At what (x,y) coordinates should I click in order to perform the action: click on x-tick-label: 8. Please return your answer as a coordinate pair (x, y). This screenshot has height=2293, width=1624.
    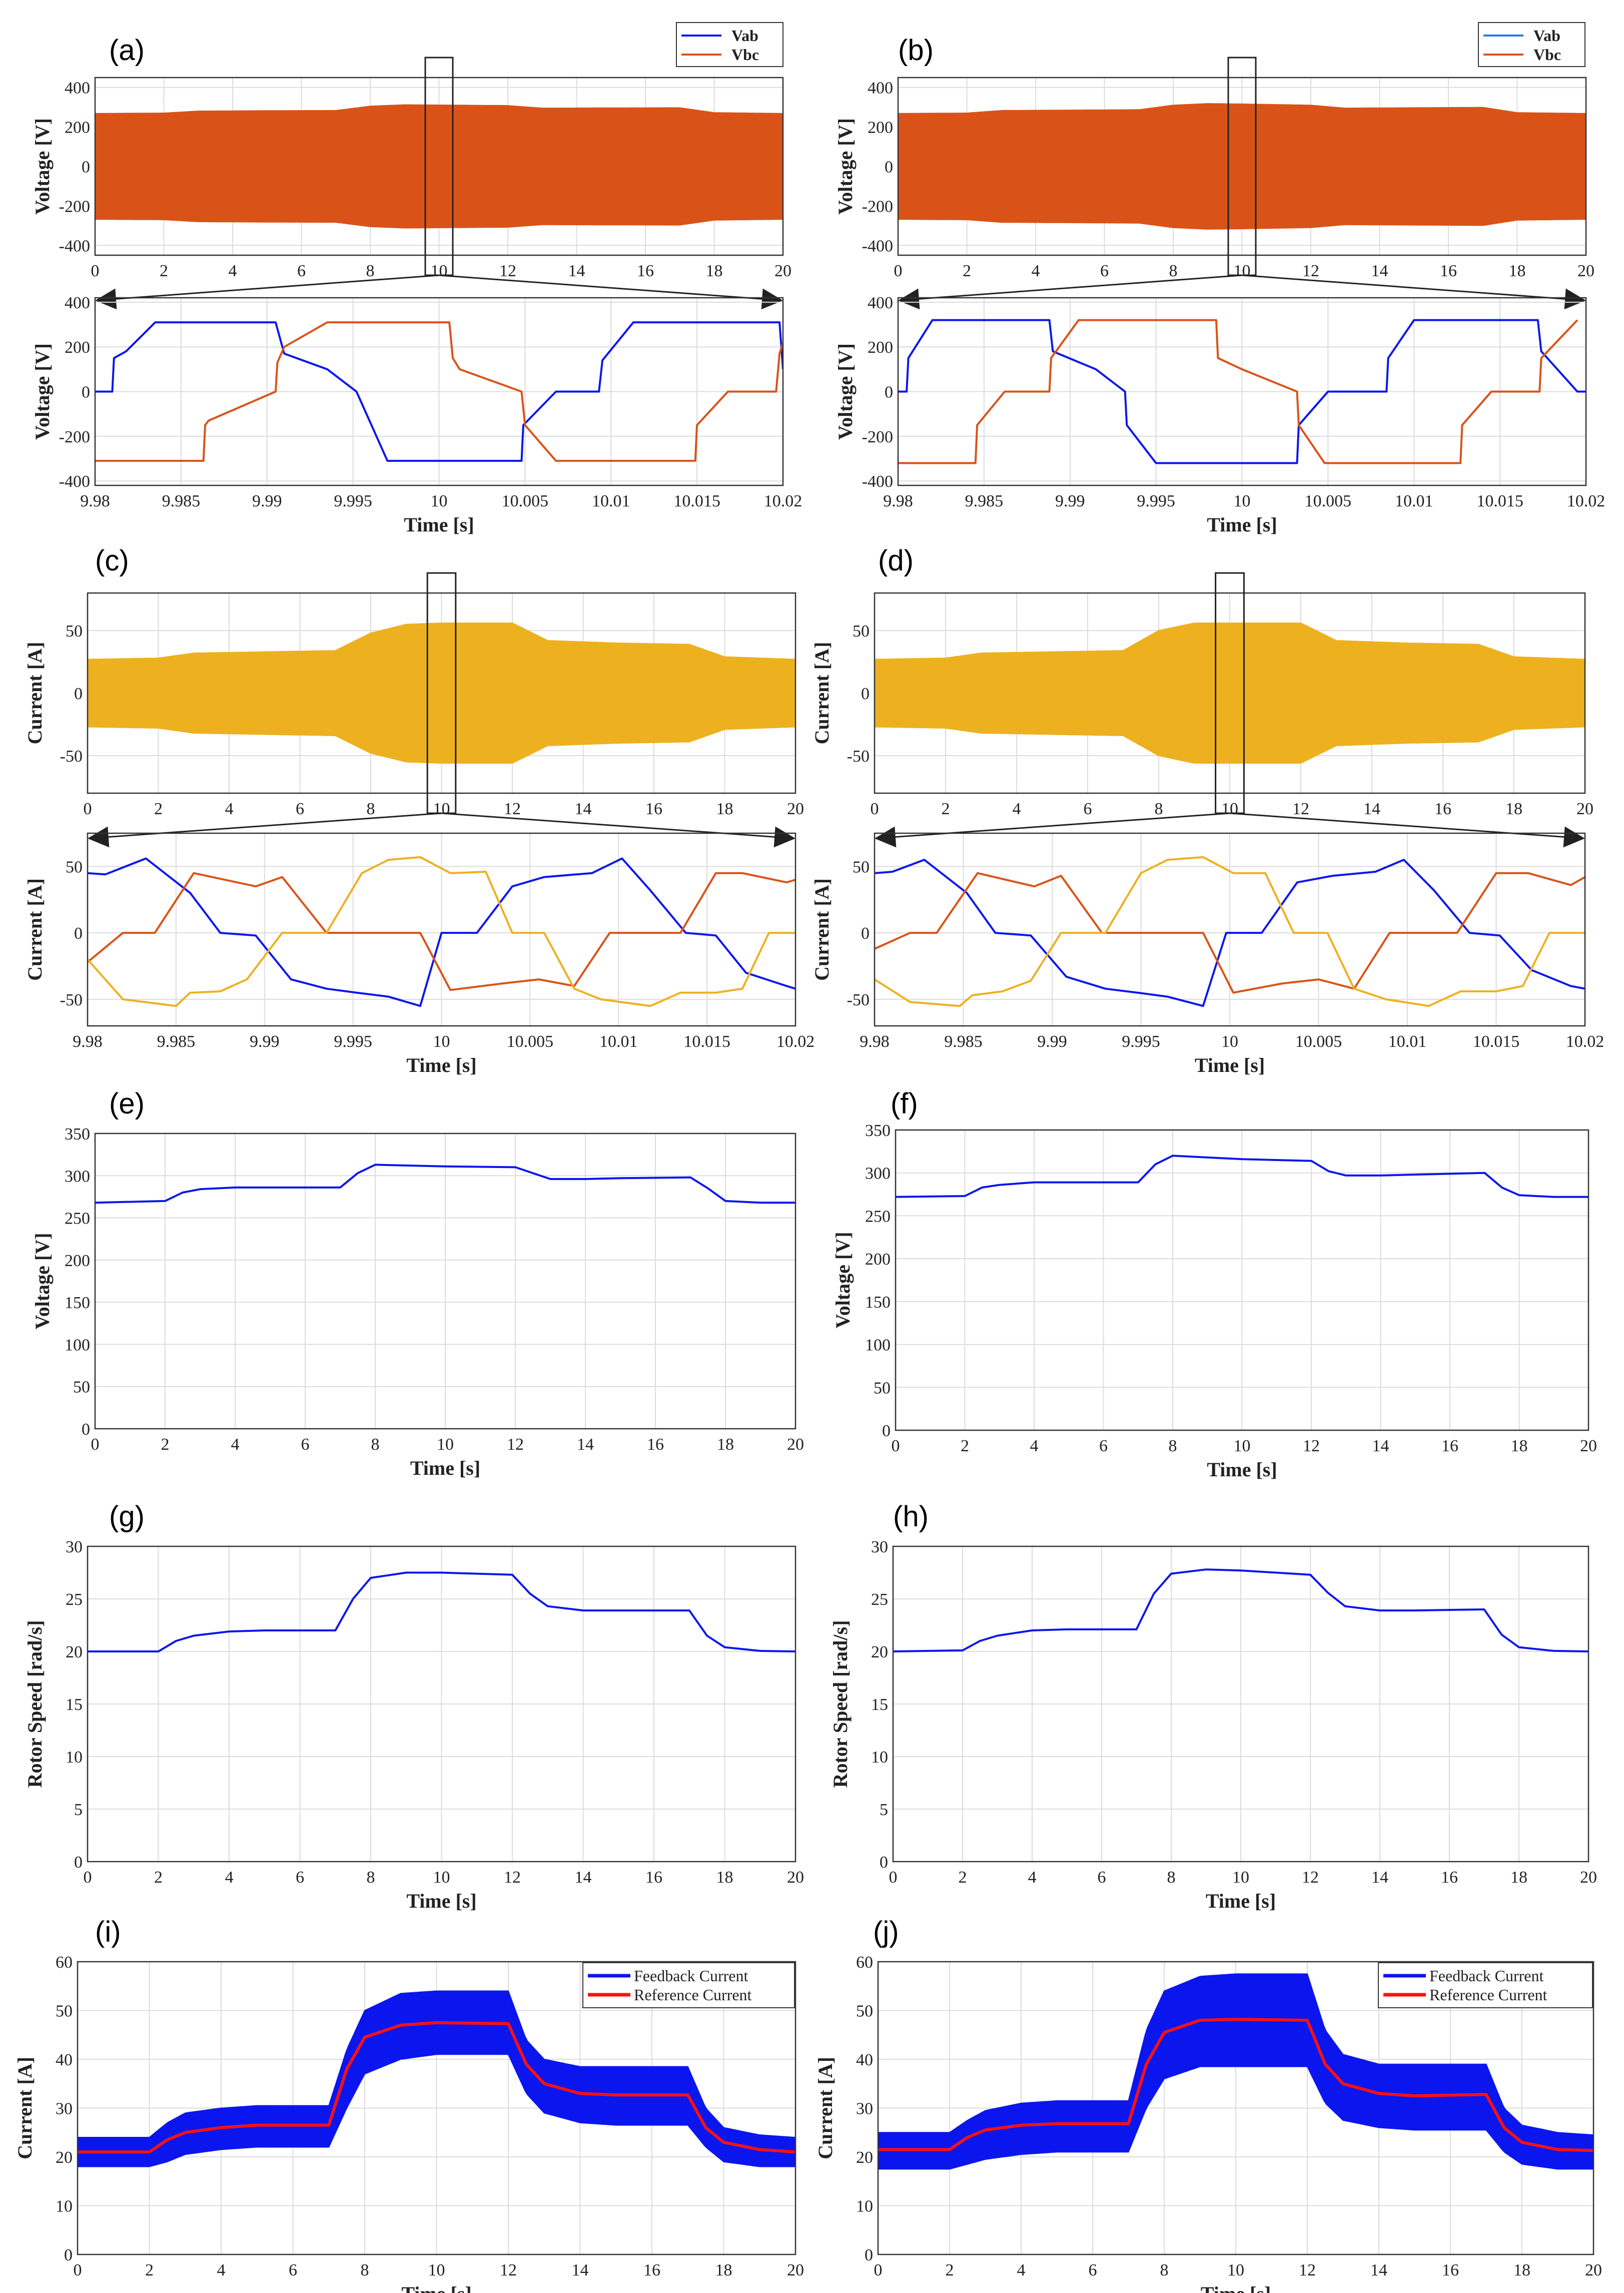
    Looking at the image, I should click on (375, 1444).